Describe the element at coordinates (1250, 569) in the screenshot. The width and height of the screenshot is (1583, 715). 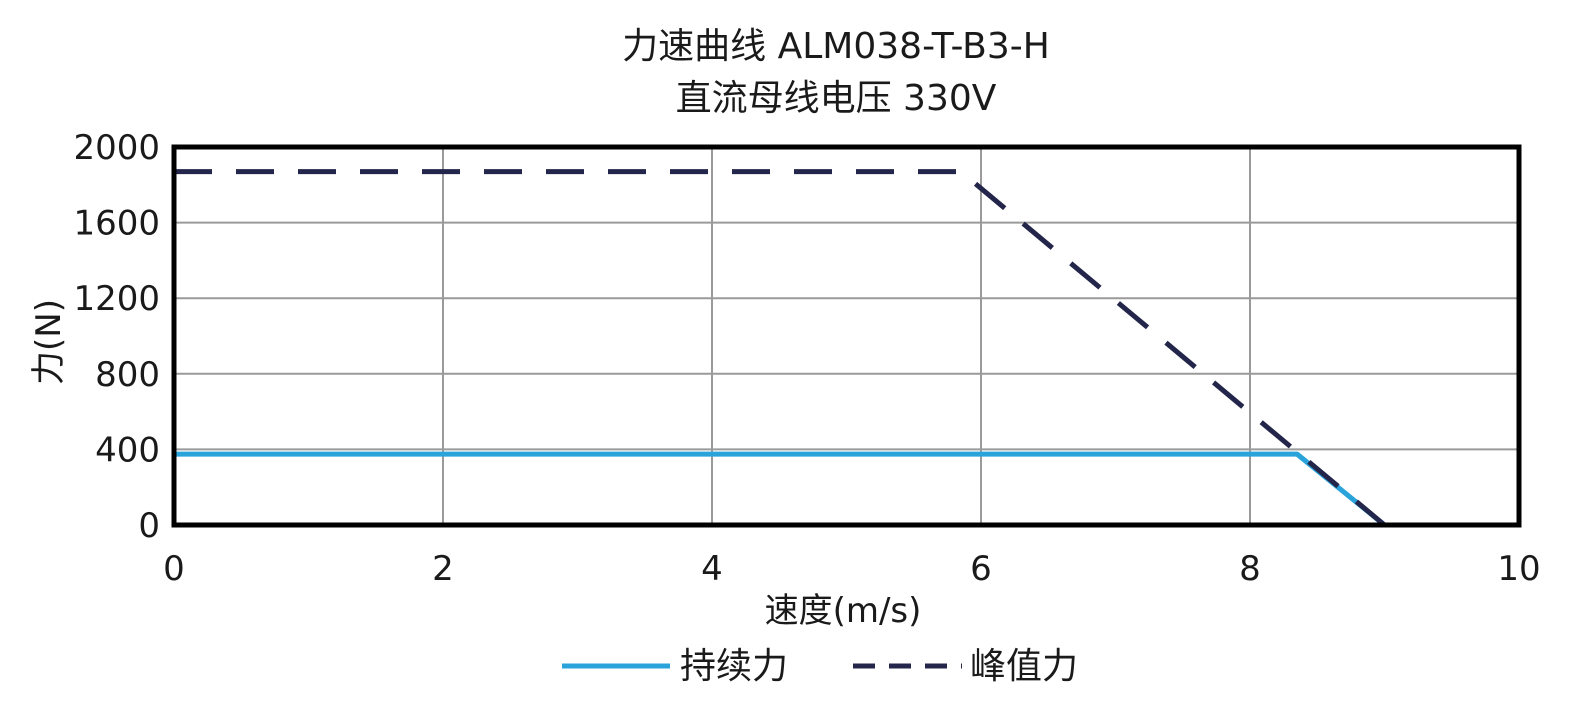
I see `x-tick-label: 8` at that location.